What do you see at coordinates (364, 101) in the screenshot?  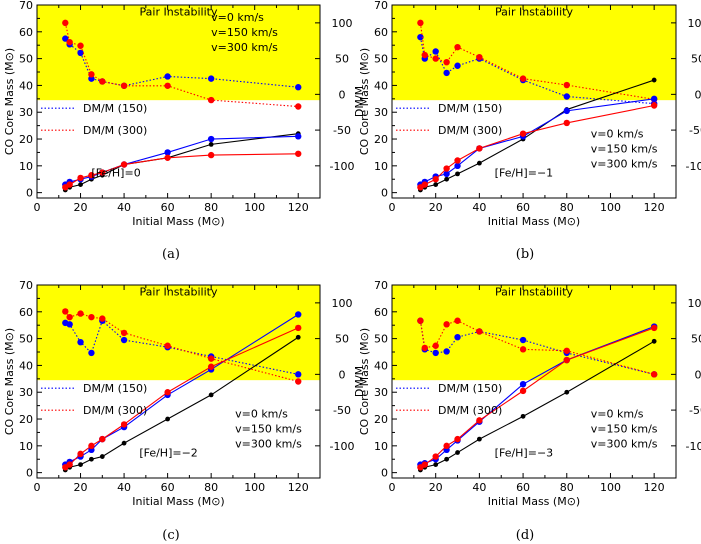 I see `y-axis-title: CO Core Mass (M⊙)` at bounding box center [364, 101].